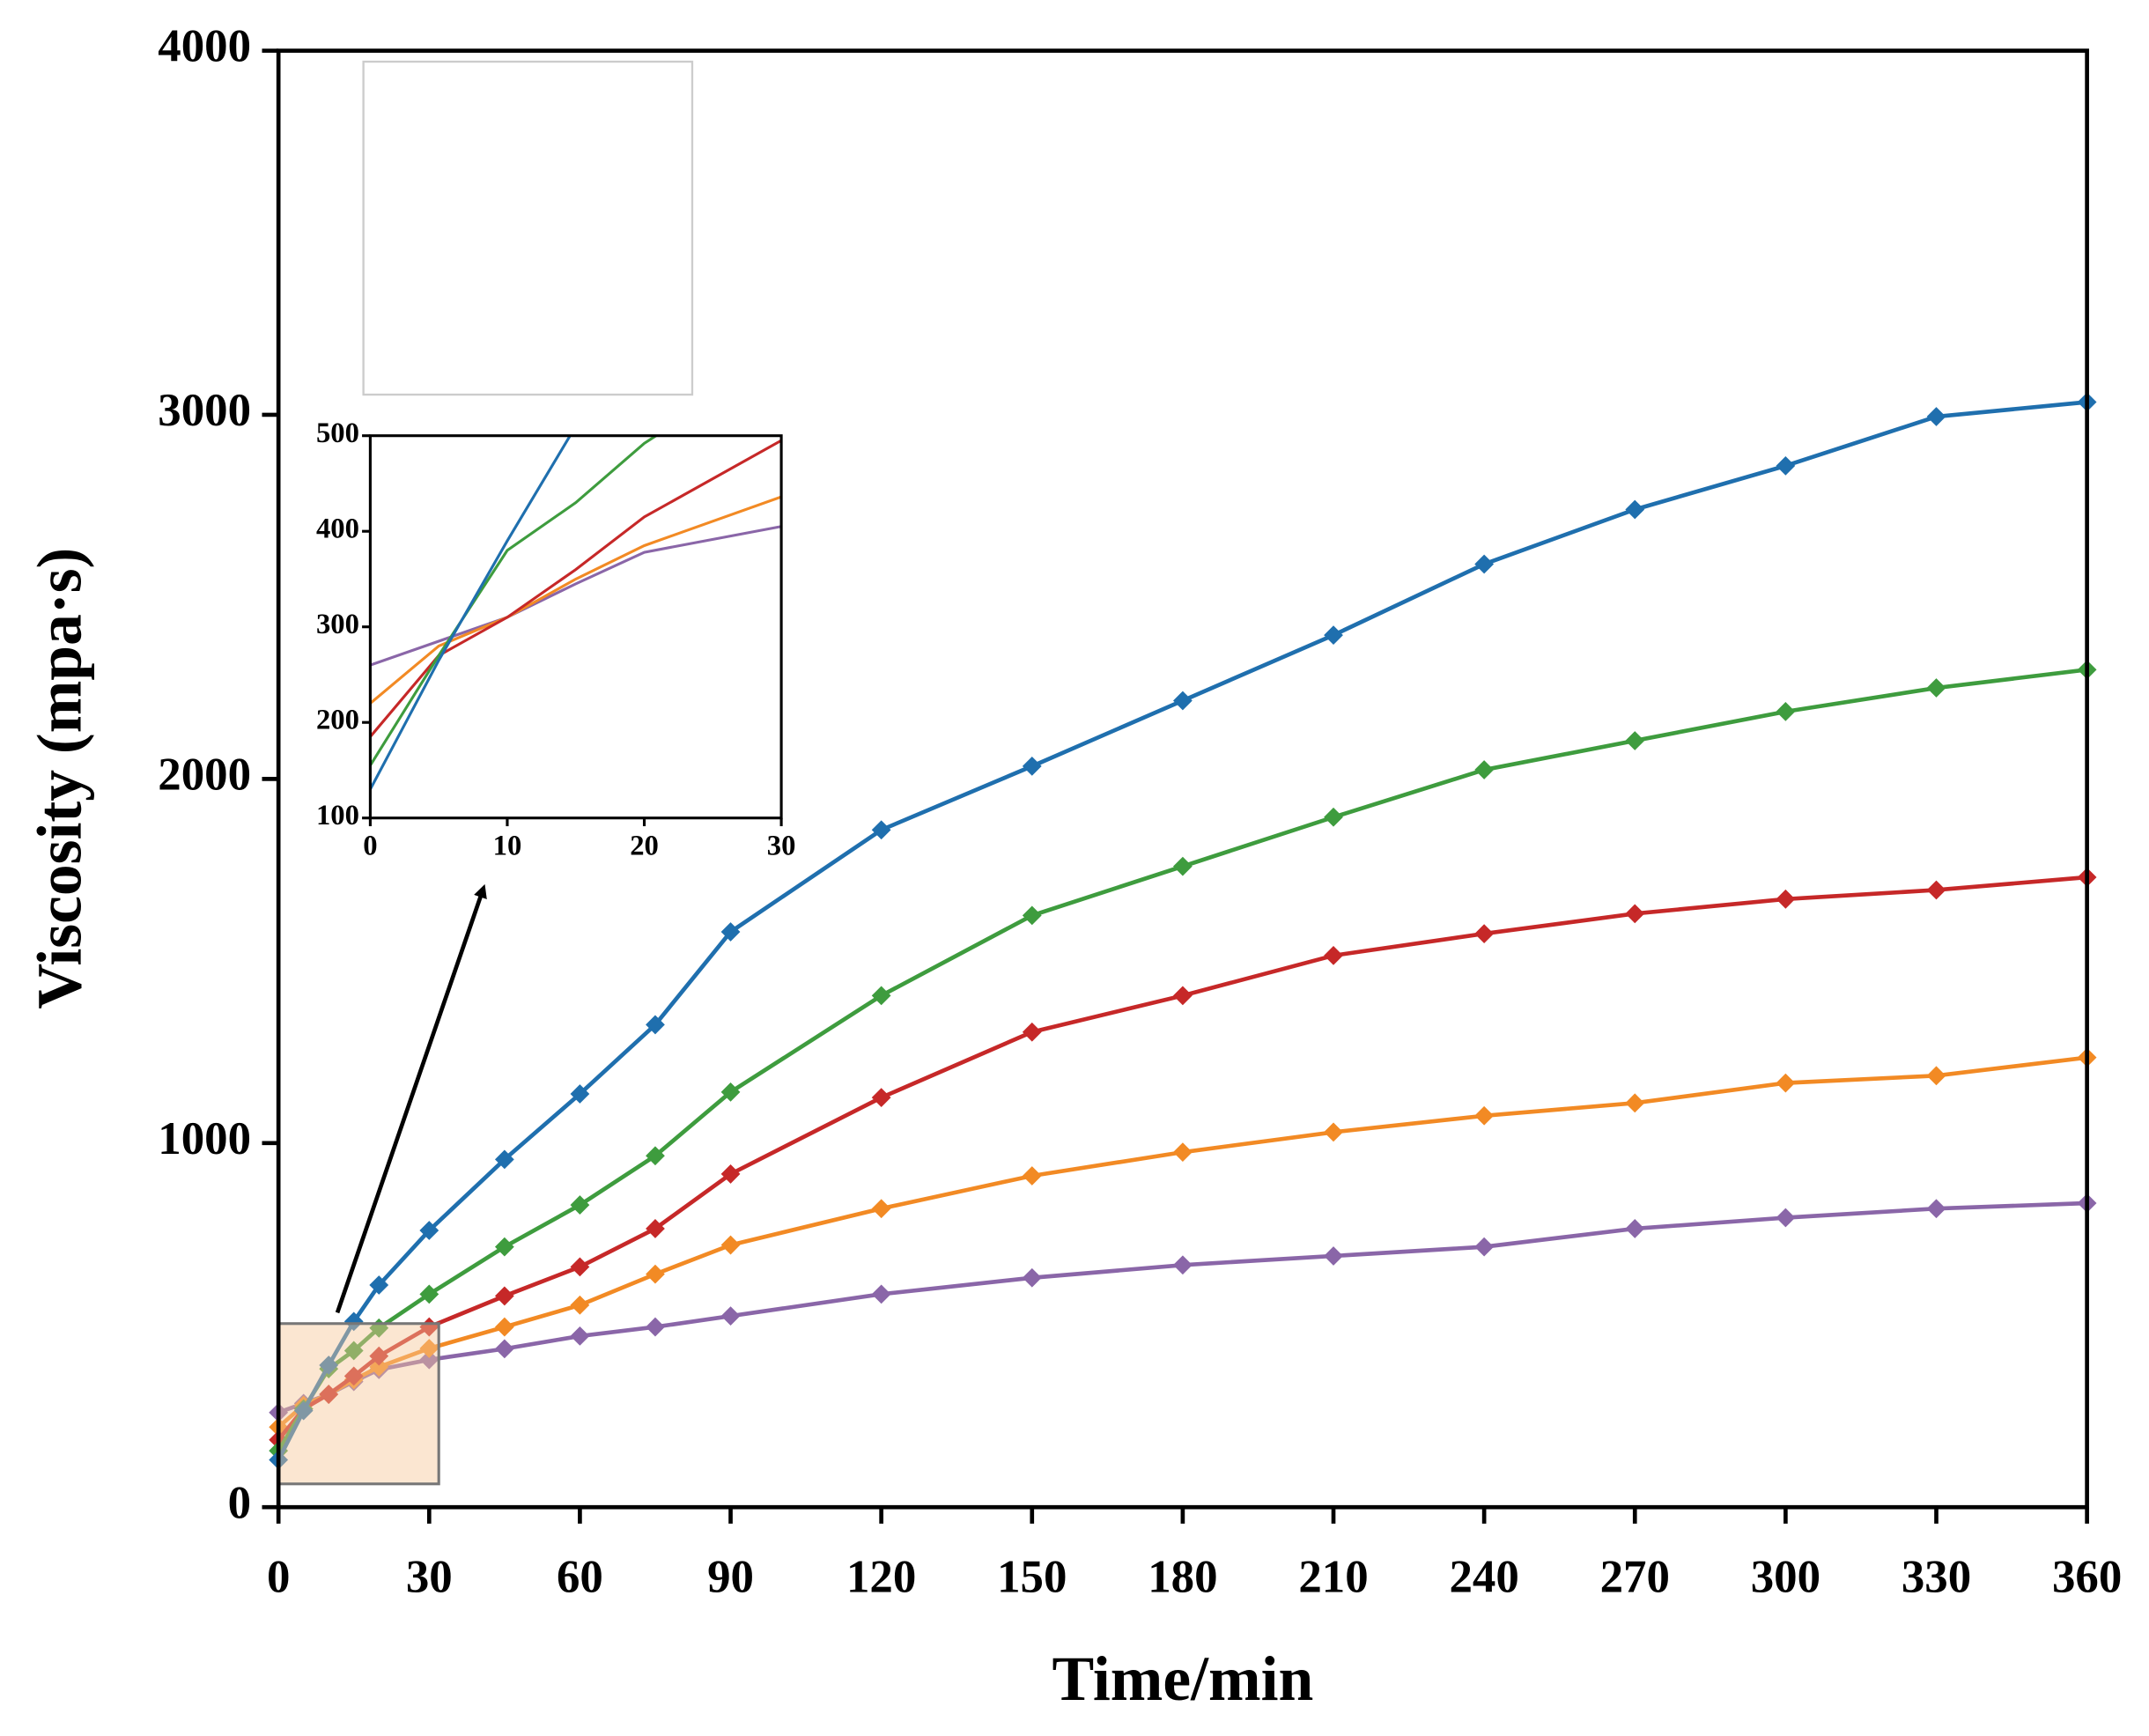  I want to click on y-tick-label: 1000, so click(204, 1138).